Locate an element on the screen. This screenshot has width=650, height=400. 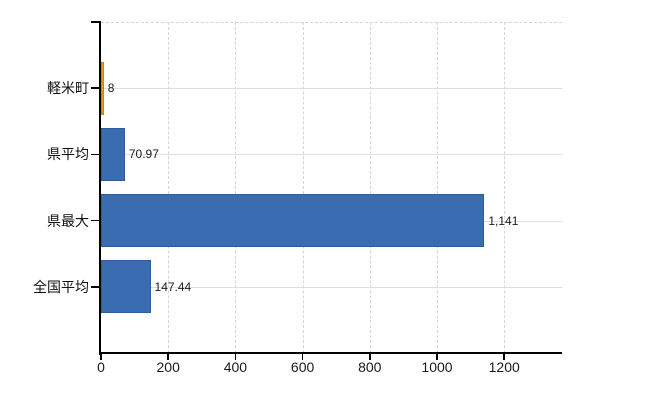
x-axis-line is located at coordinates (330, 353).